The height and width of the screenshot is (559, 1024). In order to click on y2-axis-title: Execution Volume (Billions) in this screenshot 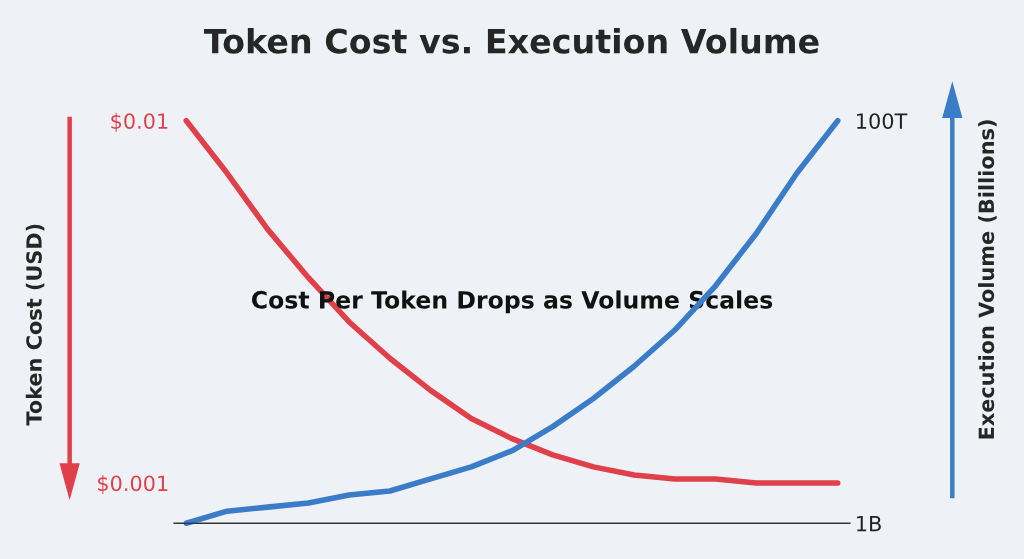, I will do `click(987, 279)`.